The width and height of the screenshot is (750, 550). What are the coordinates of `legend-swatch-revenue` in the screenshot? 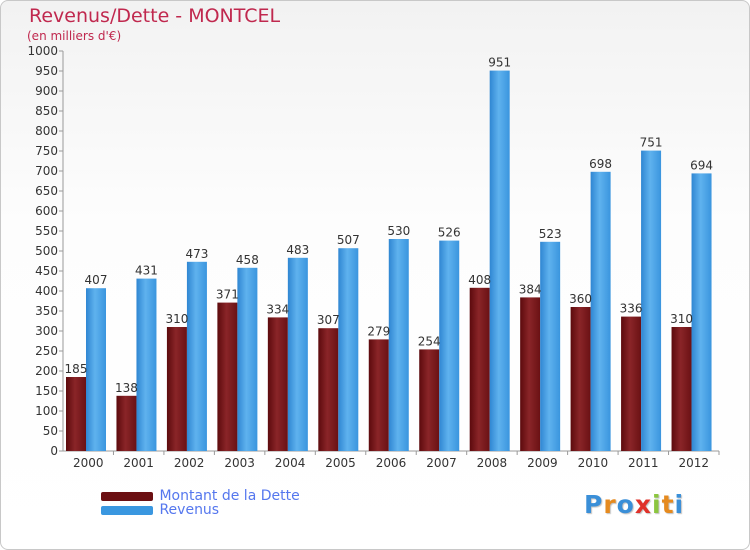 It's located at (127, 510).